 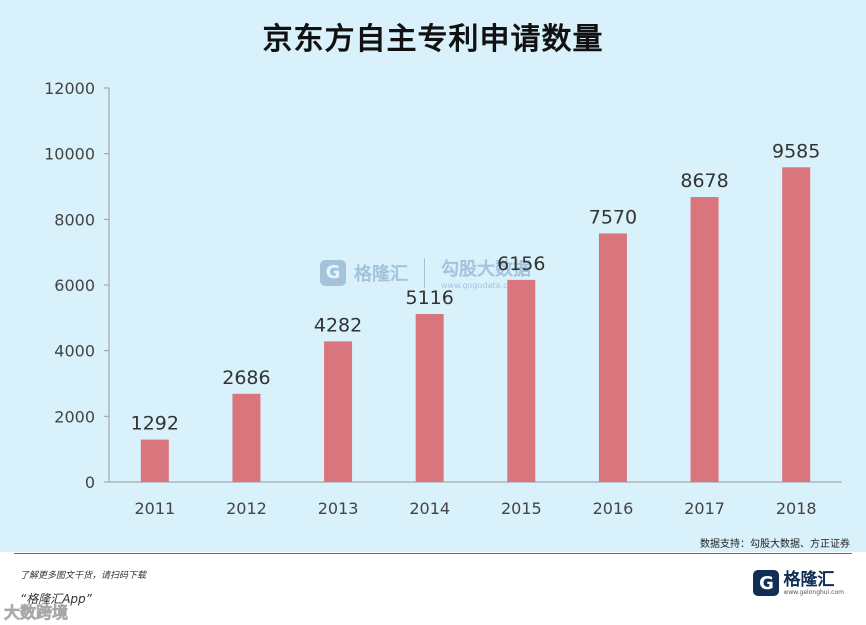 What do you see at coordinates (429, 508) in the screenshot?
I see `x-tick-label: 2014` at bounding box center [429, 508].